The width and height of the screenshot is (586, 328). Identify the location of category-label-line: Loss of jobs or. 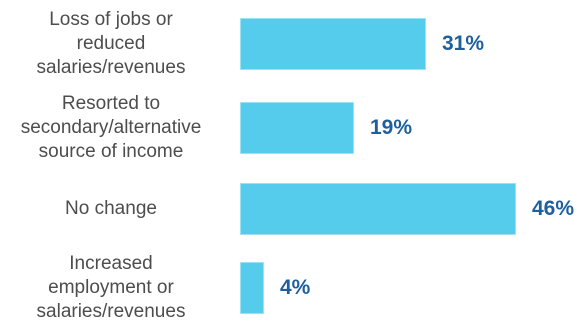
(111, 19).